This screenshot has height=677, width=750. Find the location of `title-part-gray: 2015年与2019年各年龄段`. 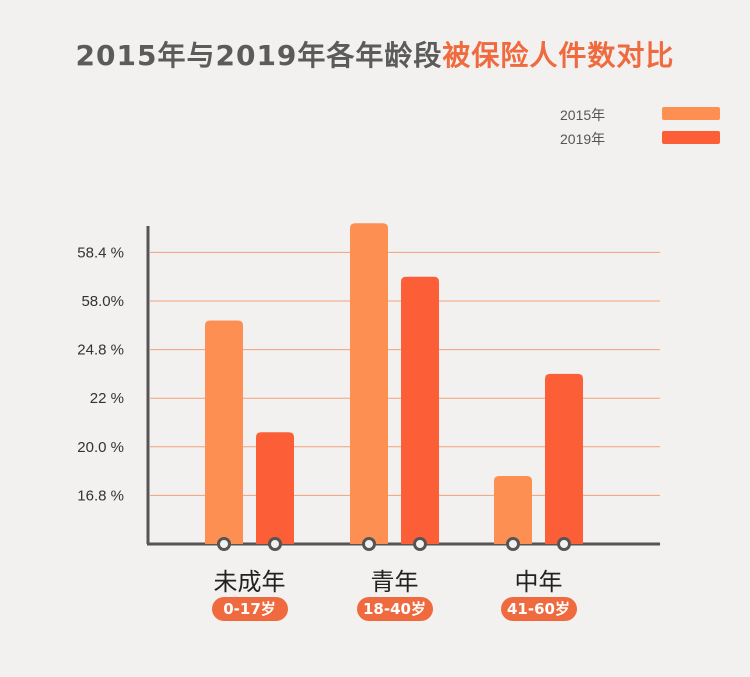

title-part-gray: 2015年与2019年各年龄段 is located at coordinates (259, 55).